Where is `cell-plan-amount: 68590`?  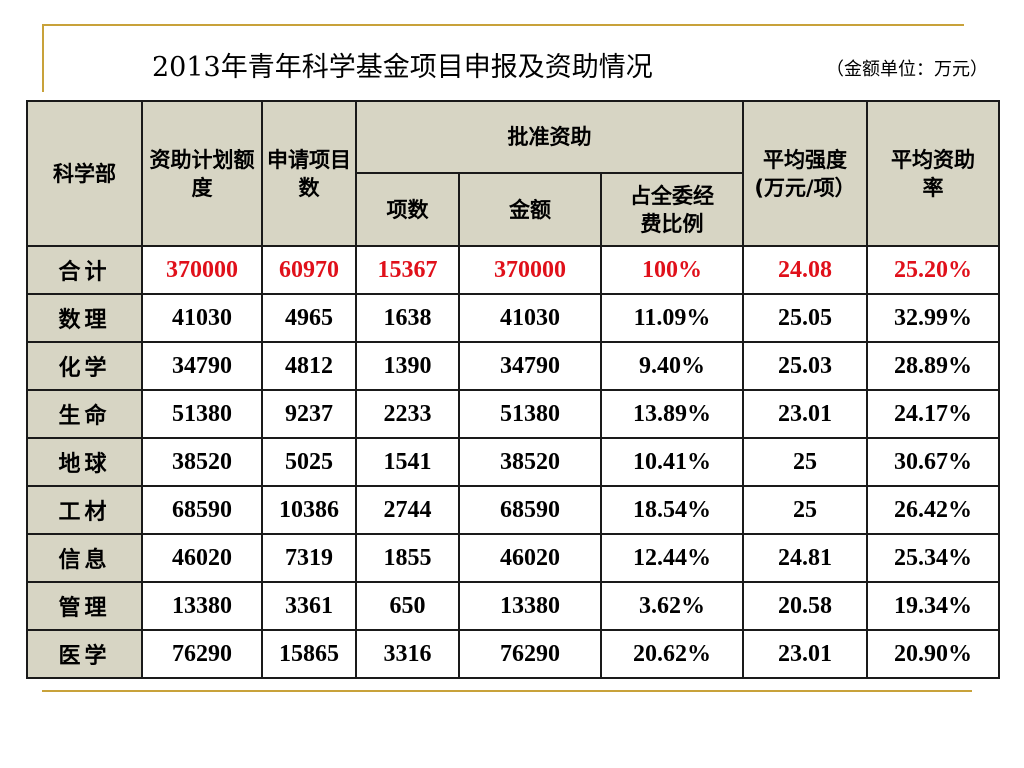
cell-plan-amount: 68590 is located at coordinates (202, 510).